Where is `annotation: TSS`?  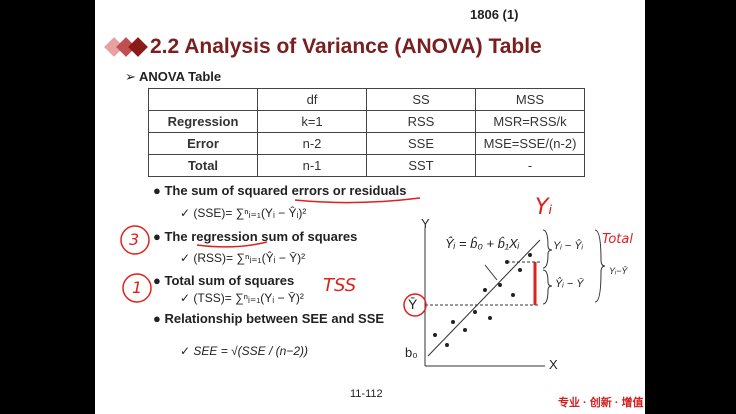
annotation: TSS is located at coordinates (340, 285).